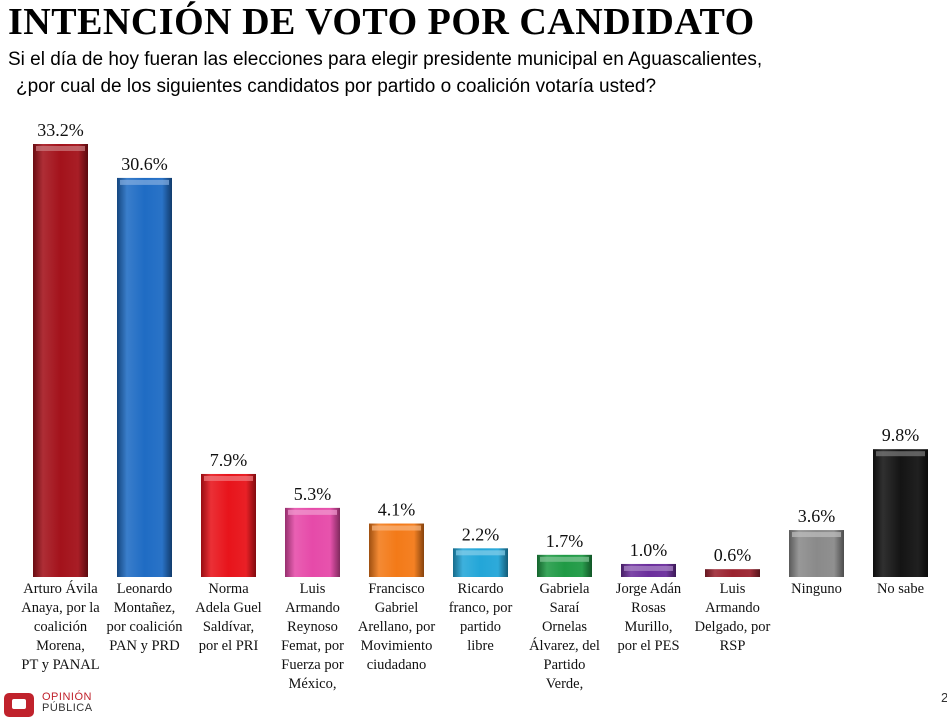 This screenshot has height=717, width=947. Describe the element at coordinates (816, 589) in the screenshot. I see `category-label-10: Ninguno` at that location.